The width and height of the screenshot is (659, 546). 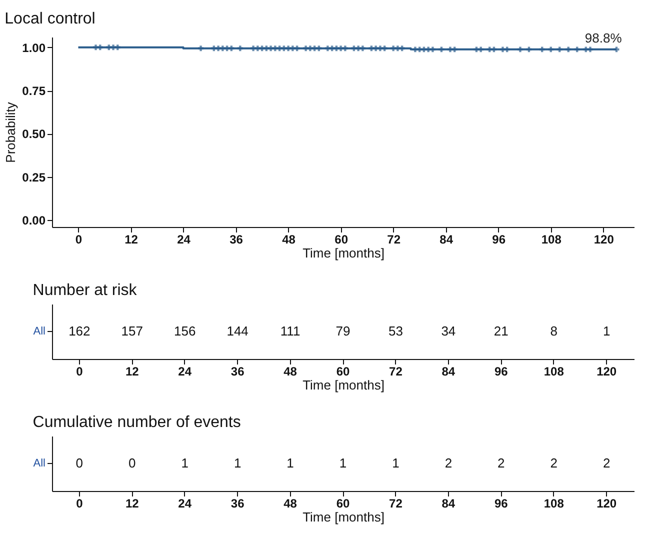 I want to click on annotation: 98.8%, so click(x=603, y=38).